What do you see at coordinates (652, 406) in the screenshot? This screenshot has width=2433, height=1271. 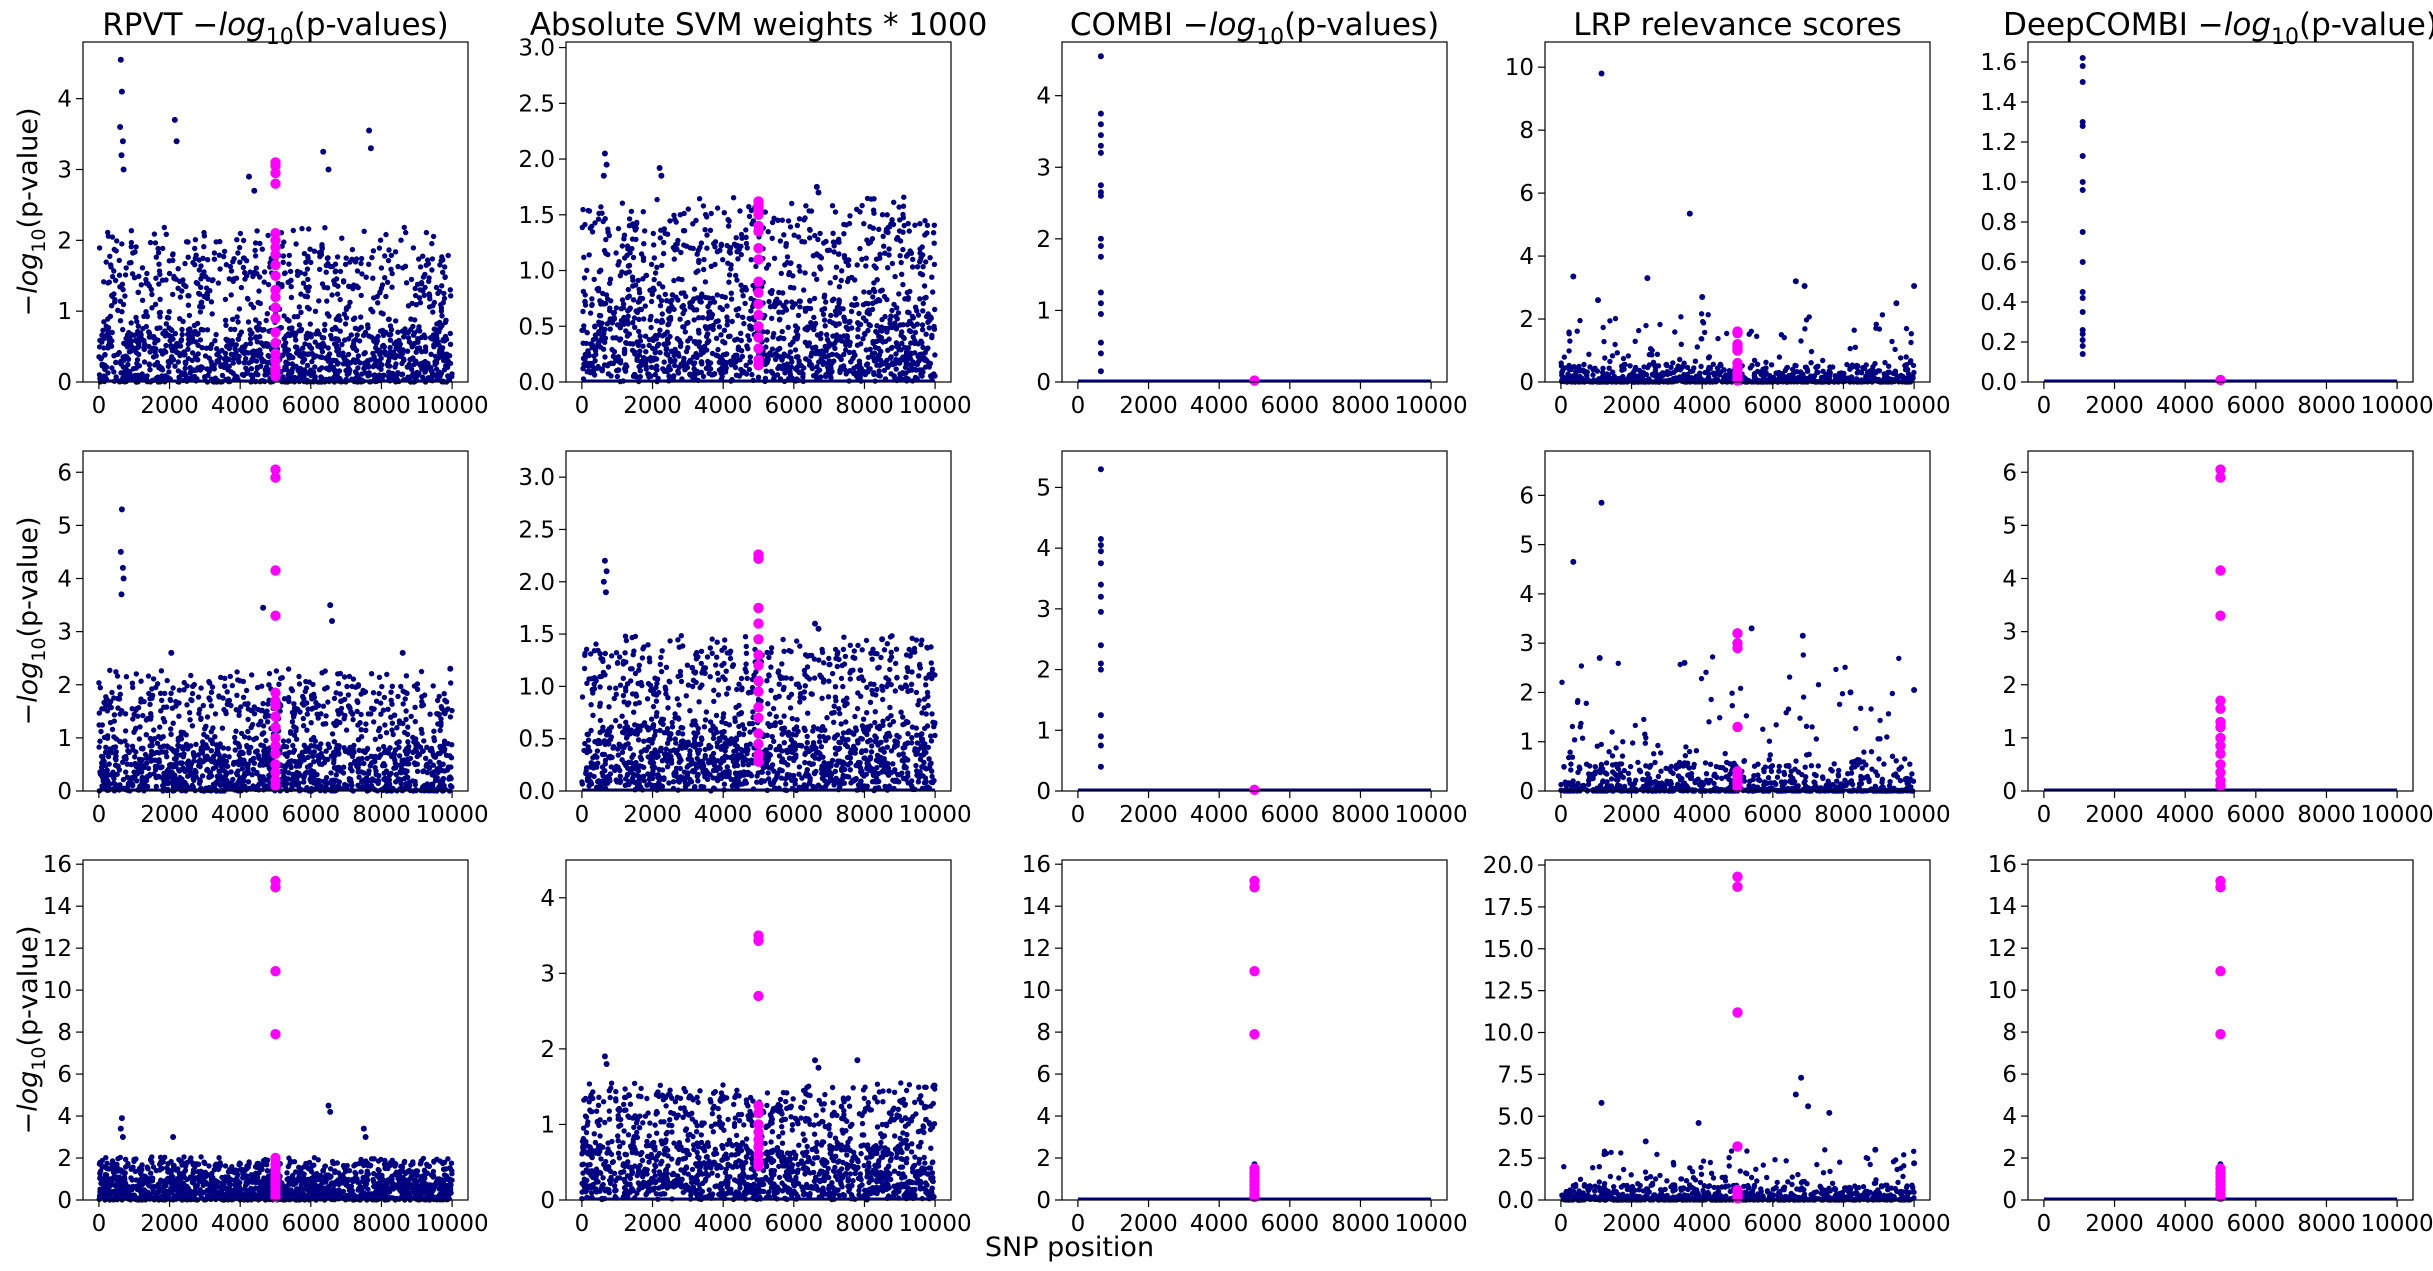 I see `xtick-label-r1c2-1: 2000` at bounding box center [652, 406].